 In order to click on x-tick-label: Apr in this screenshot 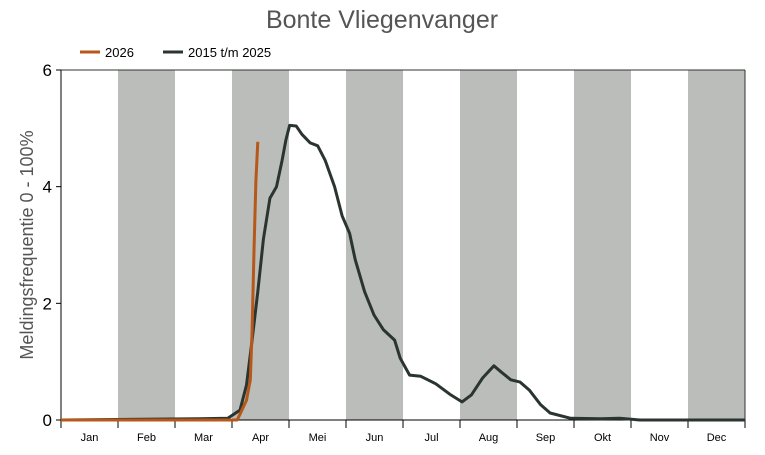, I will do `click(260, 438)`.